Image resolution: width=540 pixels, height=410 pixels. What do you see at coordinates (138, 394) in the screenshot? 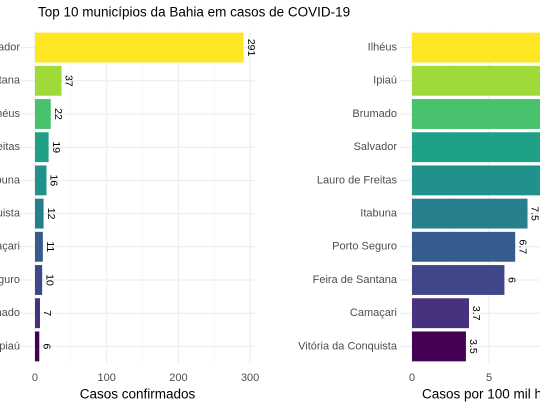
I see `x-axis-label: Casos confirmados` at bounding box center [138, 394].